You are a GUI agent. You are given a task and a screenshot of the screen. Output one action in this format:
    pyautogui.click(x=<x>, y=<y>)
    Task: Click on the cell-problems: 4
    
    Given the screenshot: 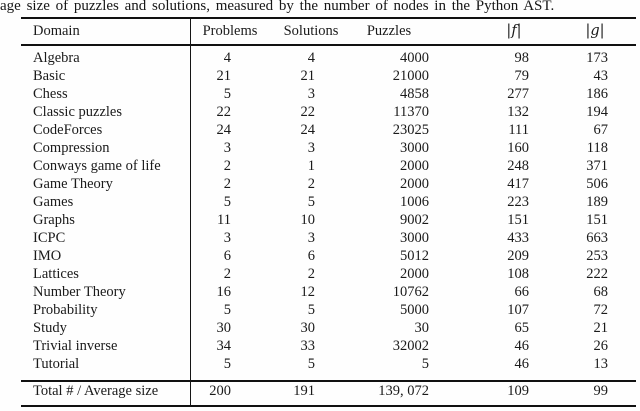 What is the action you would take?
    pyautogui.click(x=227, y=58)
    